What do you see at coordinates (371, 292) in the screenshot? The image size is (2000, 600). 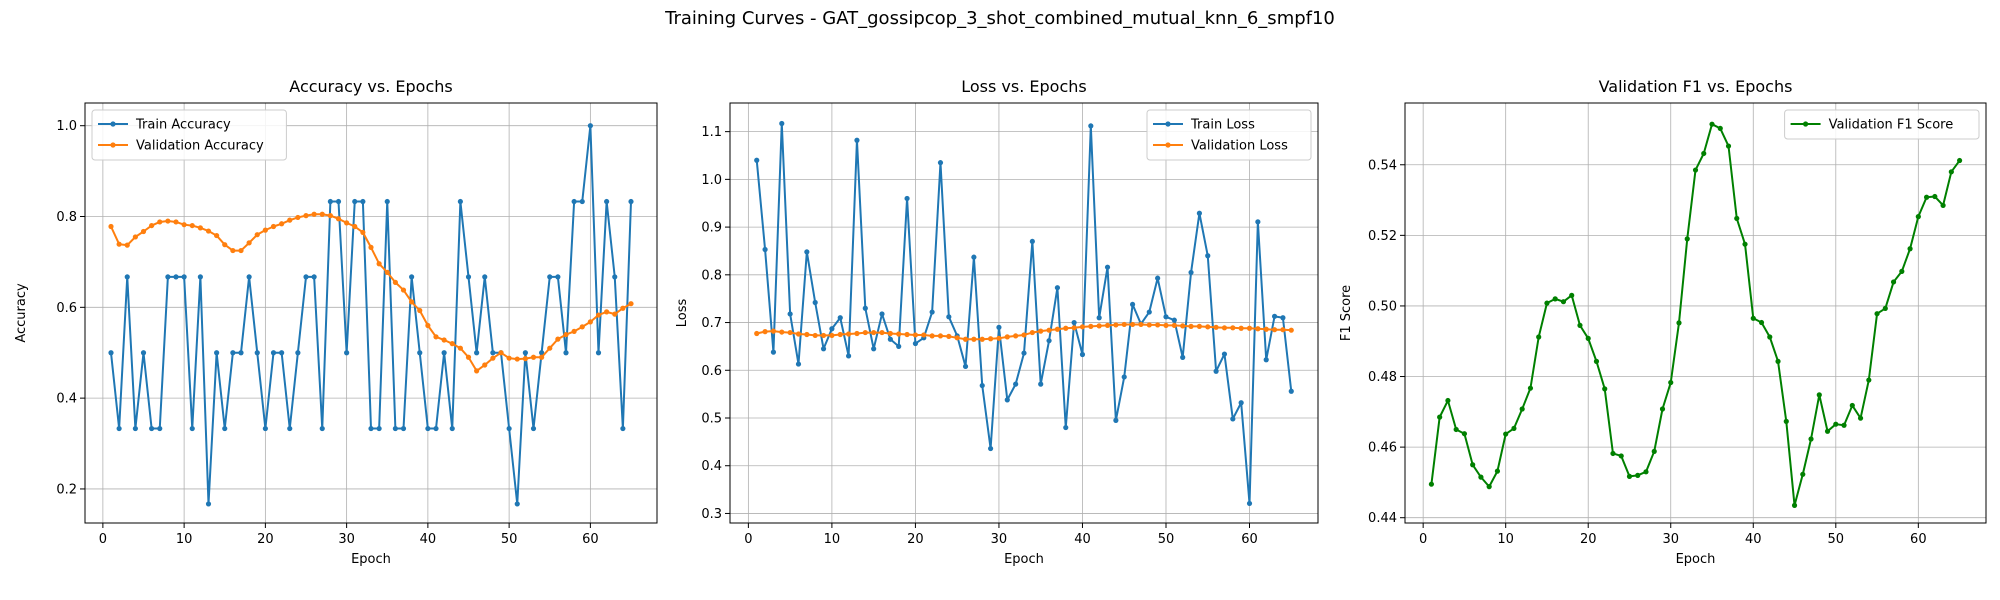 I see `series-line` at bounding box center [371, 292].